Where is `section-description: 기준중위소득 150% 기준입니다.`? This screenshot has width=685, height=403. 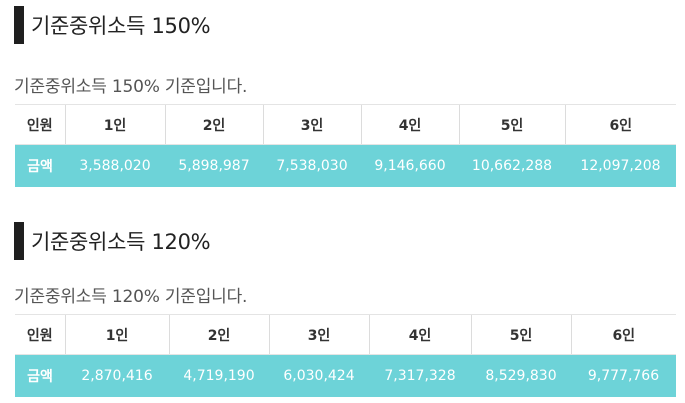 section-description: 기준중위소득 150% 기준입니다. is located at coordinates (131, 87).